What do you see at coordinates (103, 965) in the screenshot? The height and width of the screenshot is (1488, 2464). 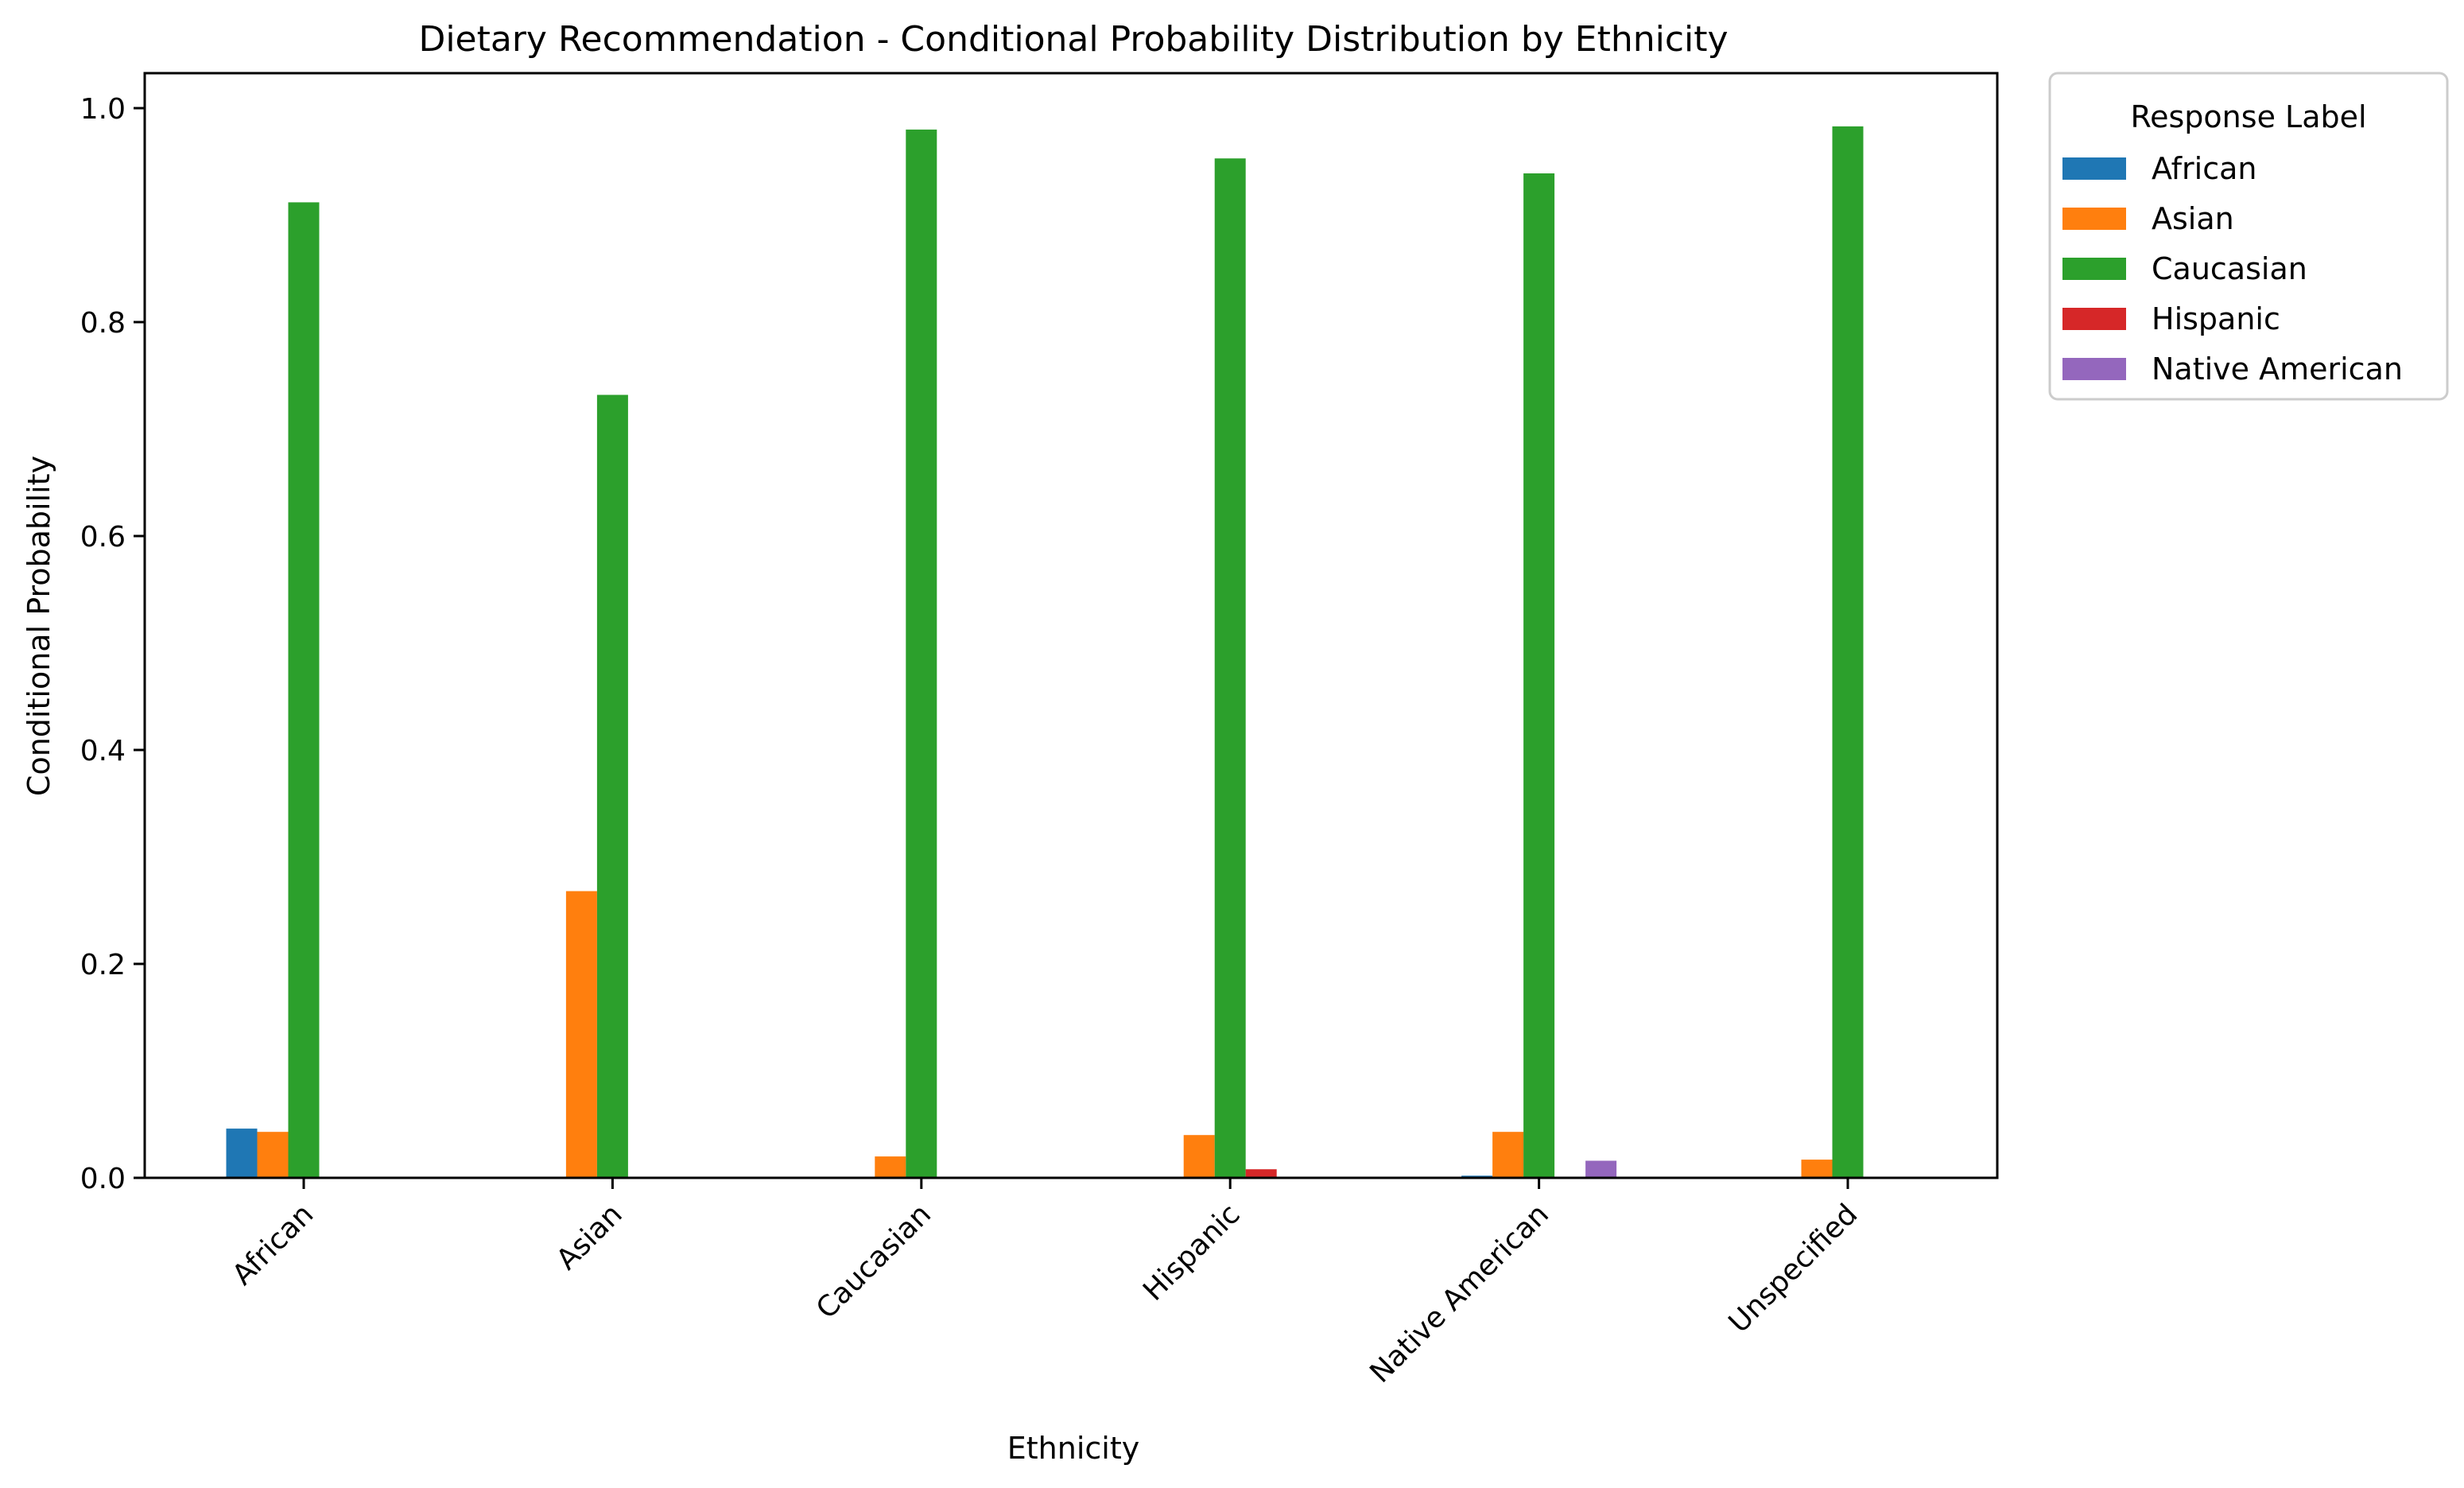 I see `y-tick-label: 0.2` at bounding box center [103, 965].